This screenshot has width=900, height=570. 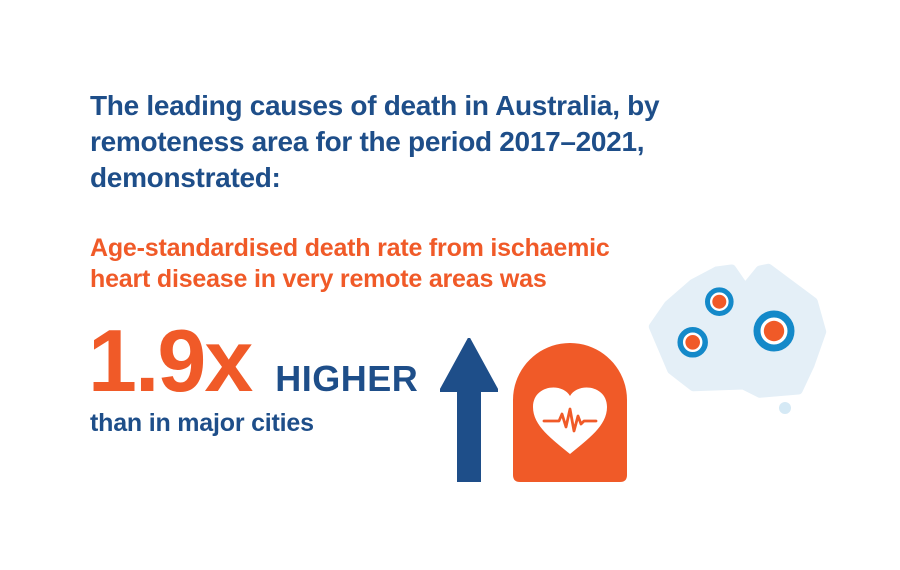 I want to click on stat-row: 1.9x HIGHER, so click(x=253, y=360).